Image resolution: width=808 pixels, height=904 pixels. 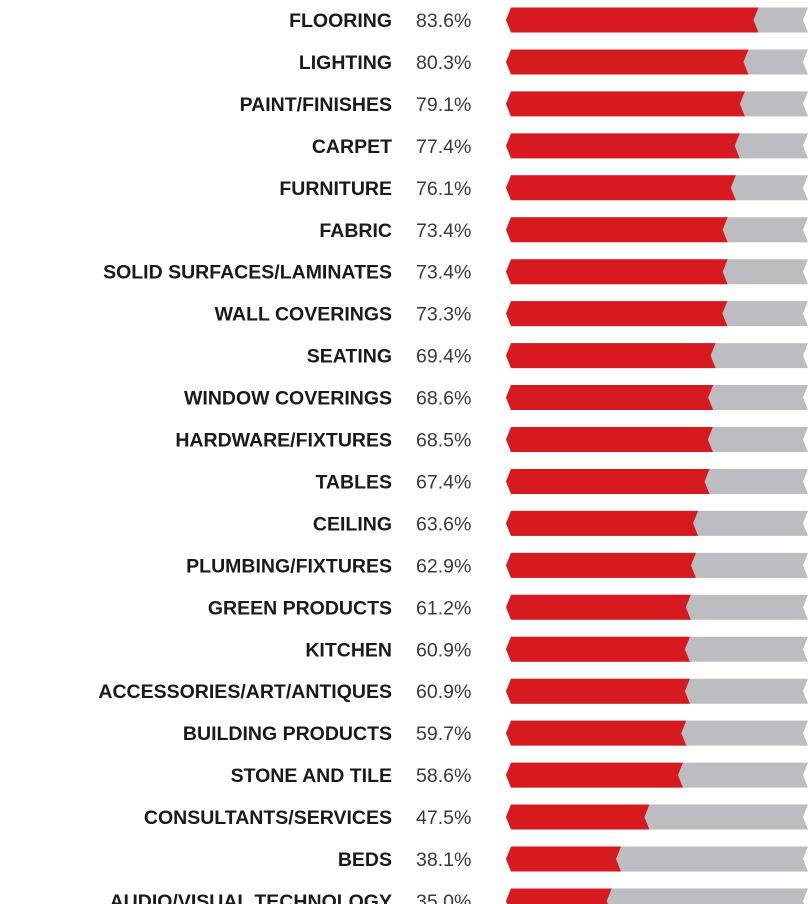 What do you see at coordinates (283, 441) in the screenshot?
I see `category-label: HARDWARE/FIXTURES` at bounding box center [283, 441].